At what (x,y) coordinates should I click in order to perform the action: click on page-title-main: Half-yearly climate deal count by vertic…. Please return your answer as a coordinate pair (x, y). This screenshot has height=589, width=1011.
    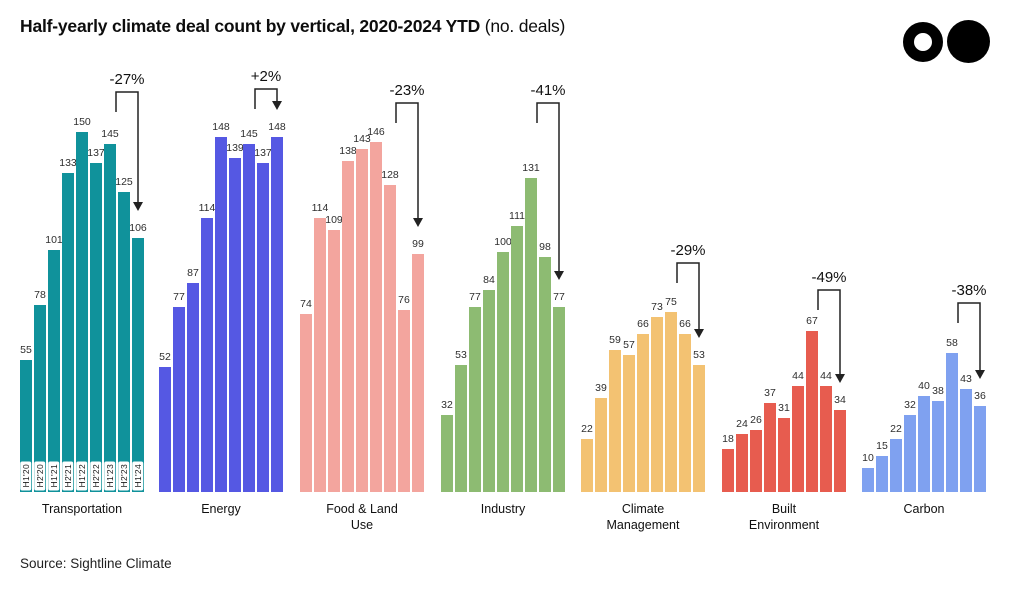
    Looking at the image, I should click on (250, 26).